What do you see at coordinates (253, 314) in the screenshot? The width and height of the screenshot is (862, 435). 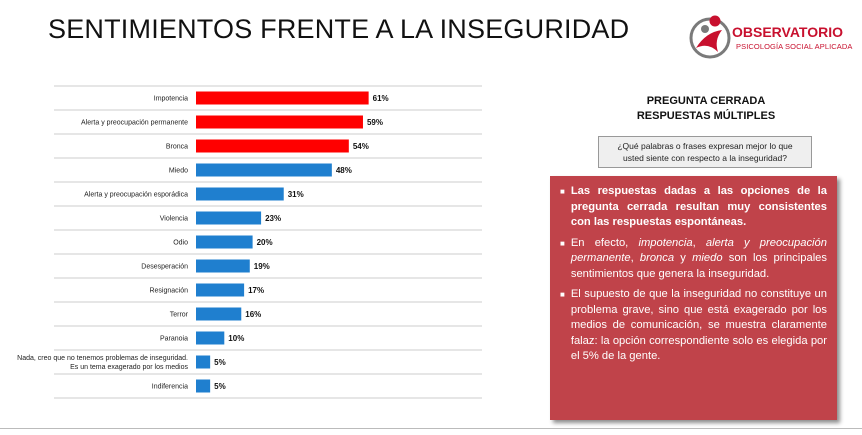 I see `value-label: 16%` at bounding box center [253, 314].